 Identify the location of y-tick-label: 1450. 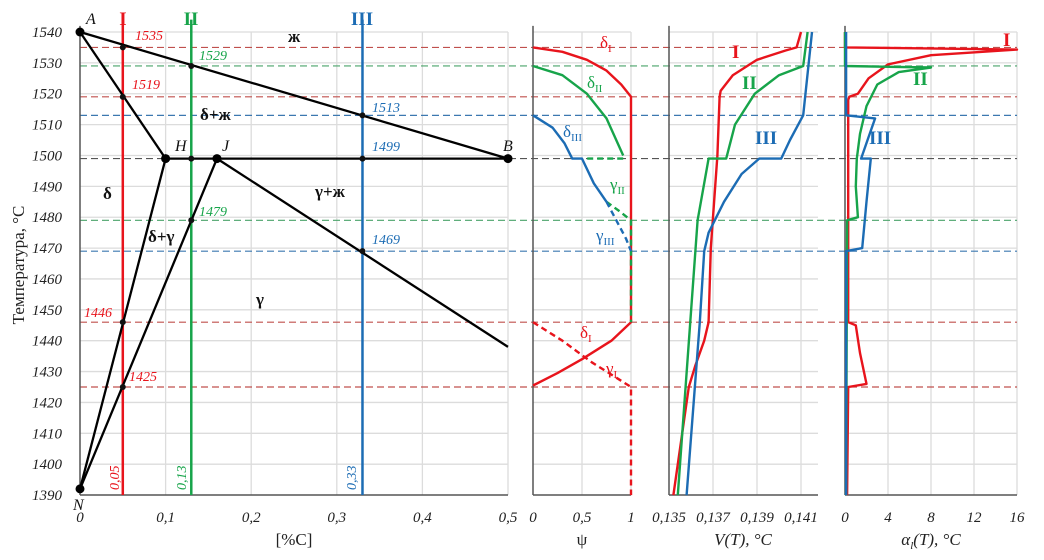
(47, 311).